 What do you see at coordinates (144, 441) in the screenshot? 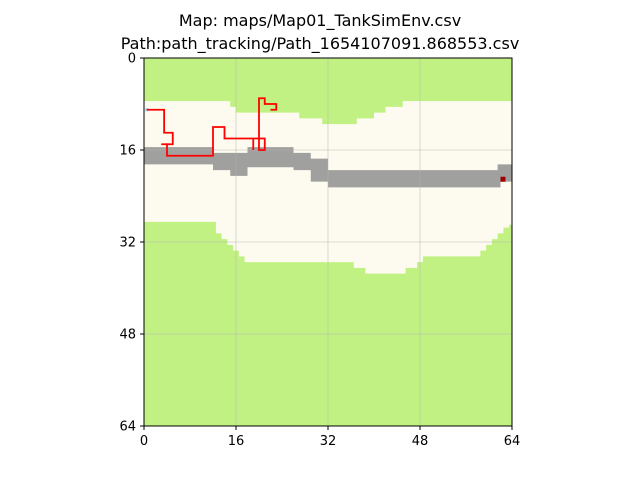
I see `x-tick-label: 0` at bounding box center [144, 441].